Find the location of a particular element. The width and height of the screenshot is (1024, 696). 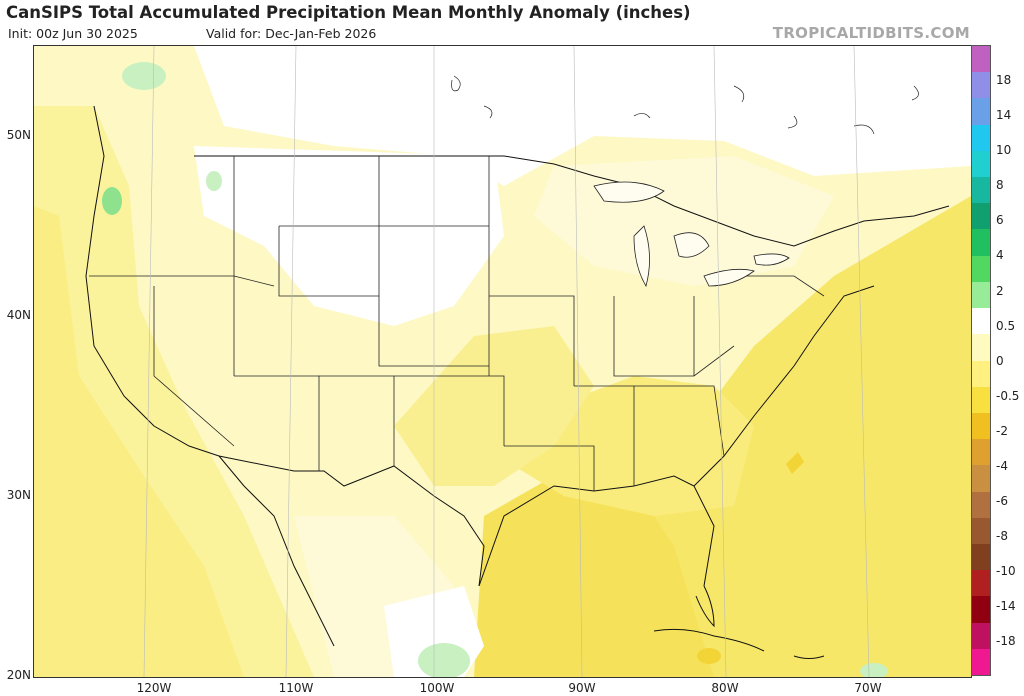

colorbar-label: 4 is located at coordinates (1000, 255).